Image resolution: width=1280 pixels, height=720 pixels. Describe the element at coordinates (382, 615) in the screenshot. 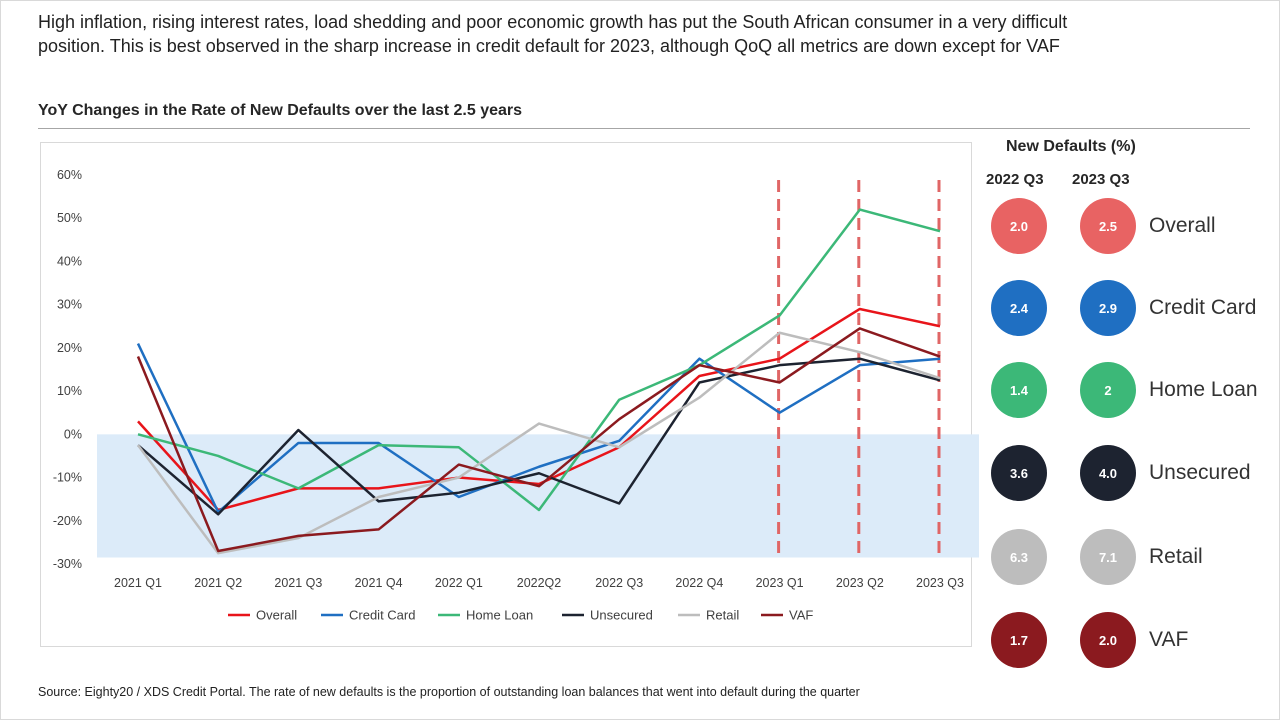

I see `legend-label: Credit Card` at that location.